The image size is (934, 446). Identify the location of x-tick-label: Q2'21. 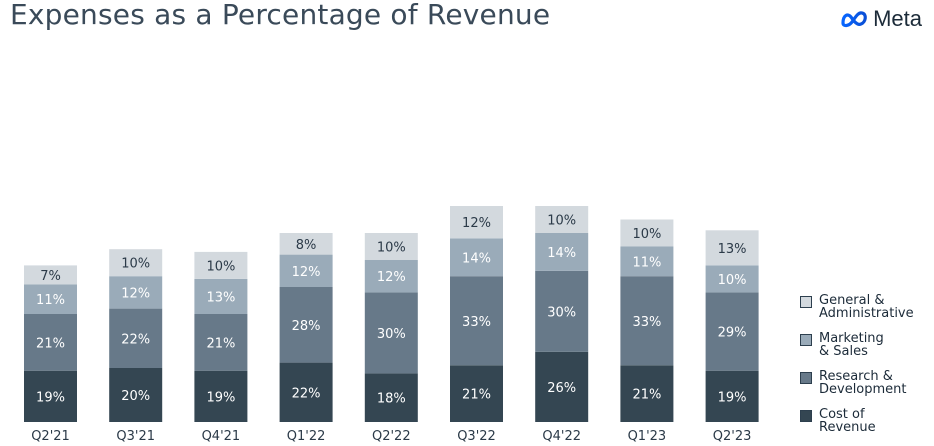
(50, 436).